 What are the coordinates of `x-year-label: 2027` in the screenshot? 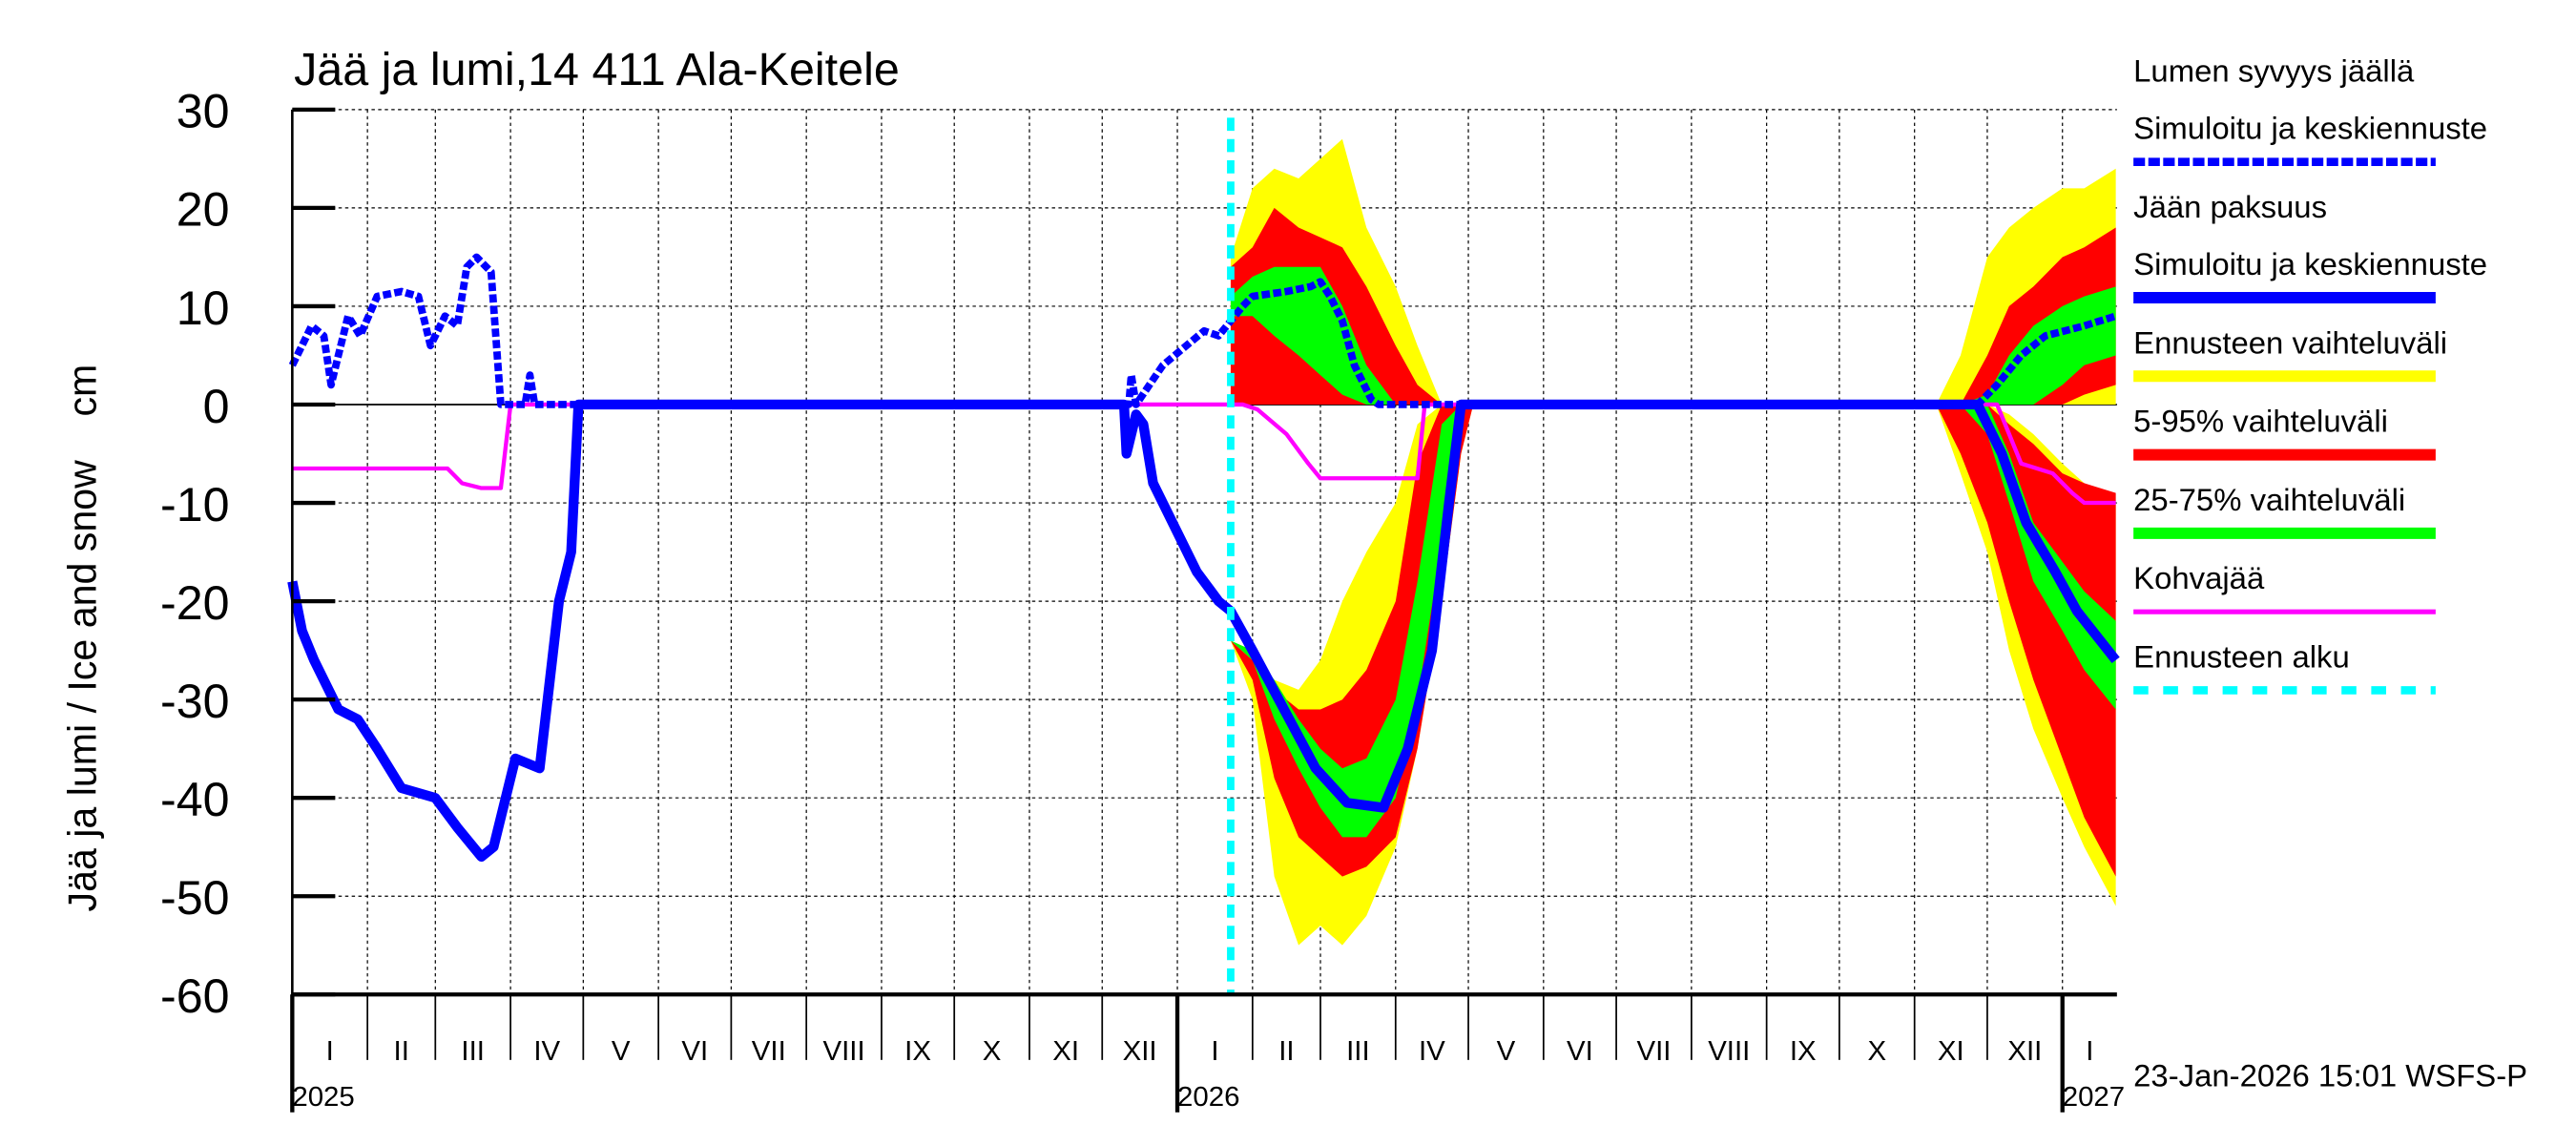 It's located at (2094, 1097).